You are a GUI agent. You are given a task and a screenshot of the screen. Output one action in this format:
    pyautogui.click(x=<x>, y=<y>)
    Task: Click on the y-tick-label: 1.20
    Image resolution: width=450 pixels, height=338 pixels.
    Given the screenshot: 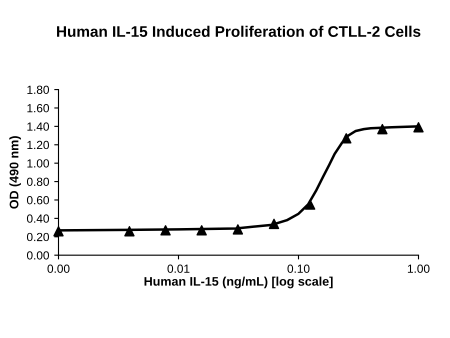 What is the action you would take?
    pyautogui.click(x=38, y=145)
    